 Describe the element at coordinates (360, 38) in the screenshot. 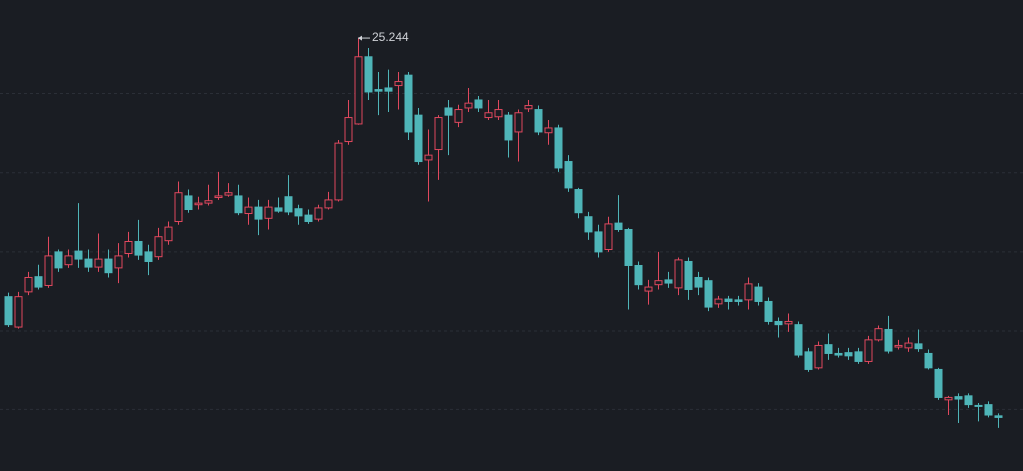

I see `annotation-arrowhead` at that location.